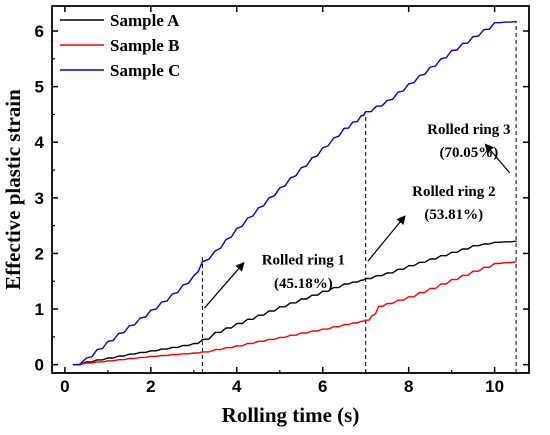 The height and width of the screenshot is (435, 550). Describe the element at coordinates (291, 415) in the screenshot. I see `x-axis-title: Rolling time (s)` at that location.